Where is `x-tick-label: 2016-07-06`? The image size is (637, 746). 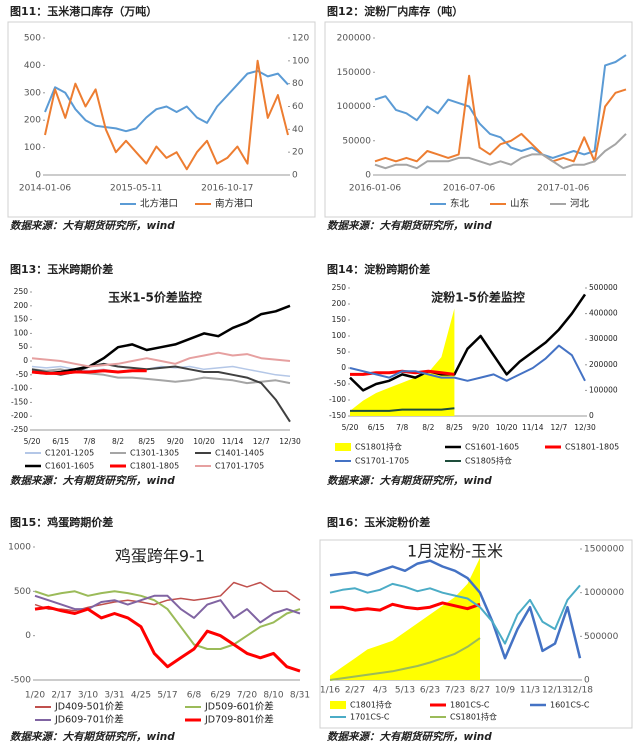 x-tick-label: 2016-07-06 is located at coordinates (469, 189).